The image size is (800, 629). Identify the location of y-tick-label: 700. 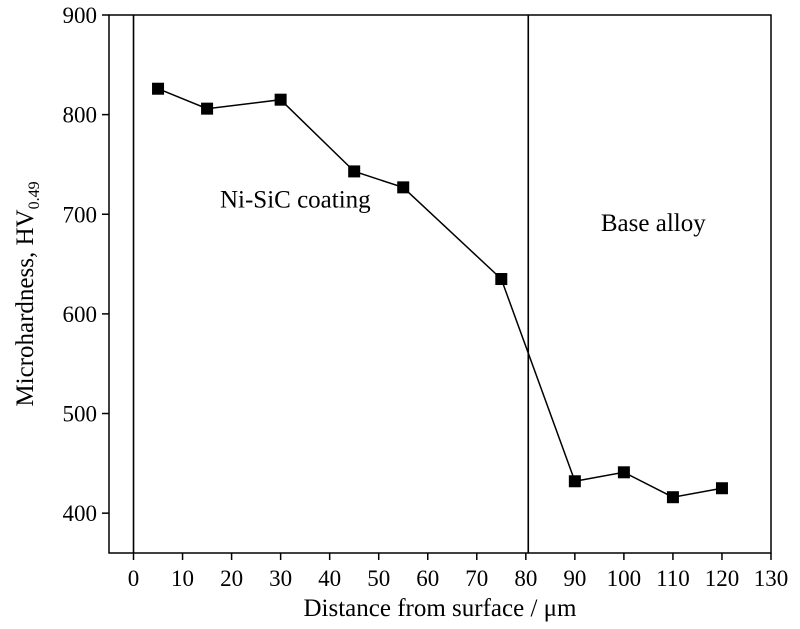
(80, 214).